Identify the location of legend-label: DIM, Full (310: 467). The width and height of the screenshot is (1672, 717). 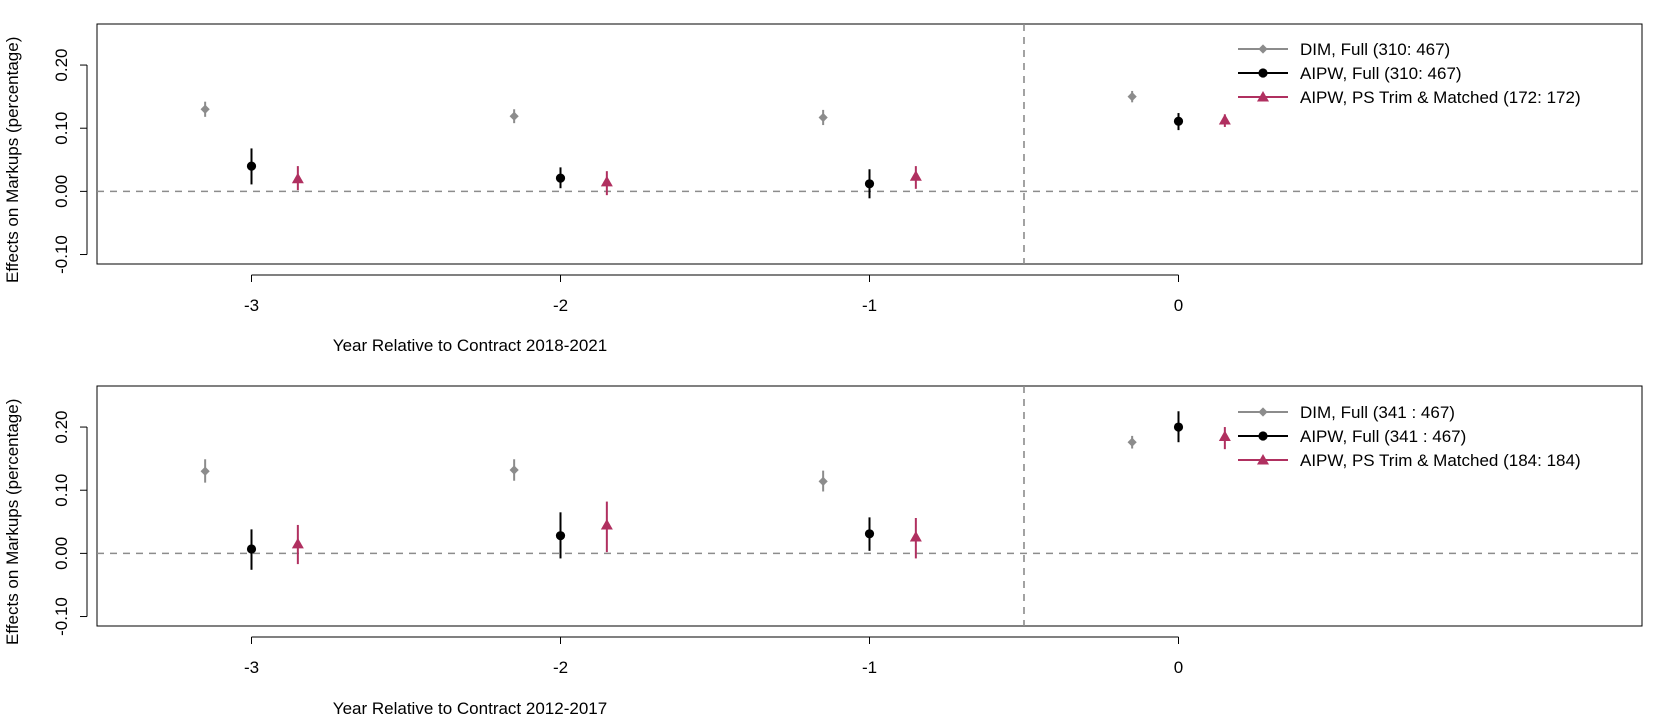
(1375, 49).